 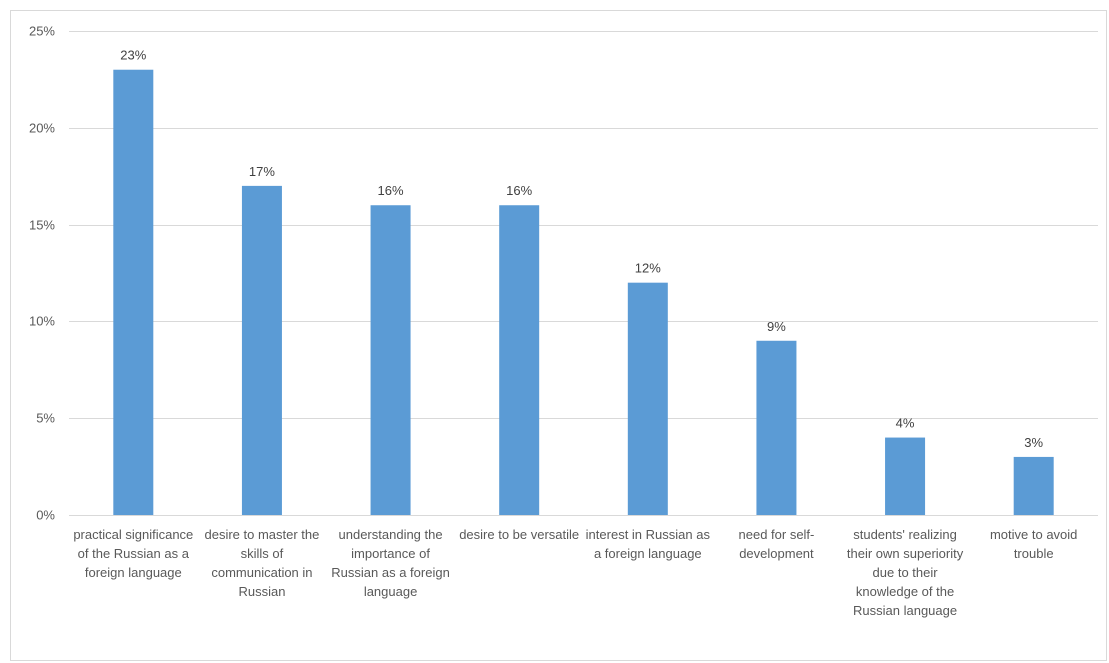 I want to click on data-label: 4%, so click(x=905, y=423).